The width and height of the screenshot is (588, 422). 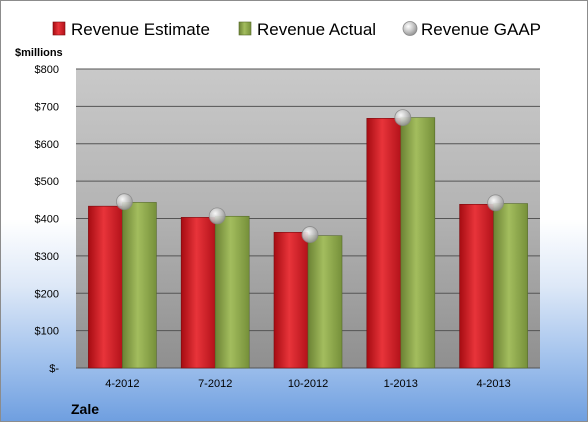 I want to click on y-tick-label: $700, so click(x=47, y=107).